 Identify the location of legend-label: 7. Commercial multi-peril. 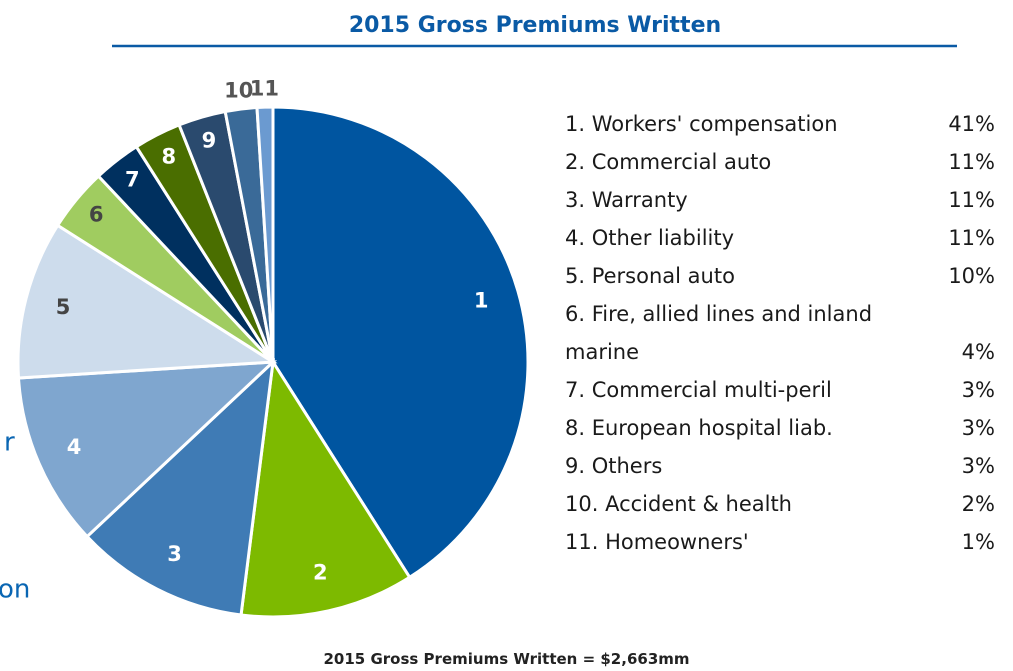
(698, 390).